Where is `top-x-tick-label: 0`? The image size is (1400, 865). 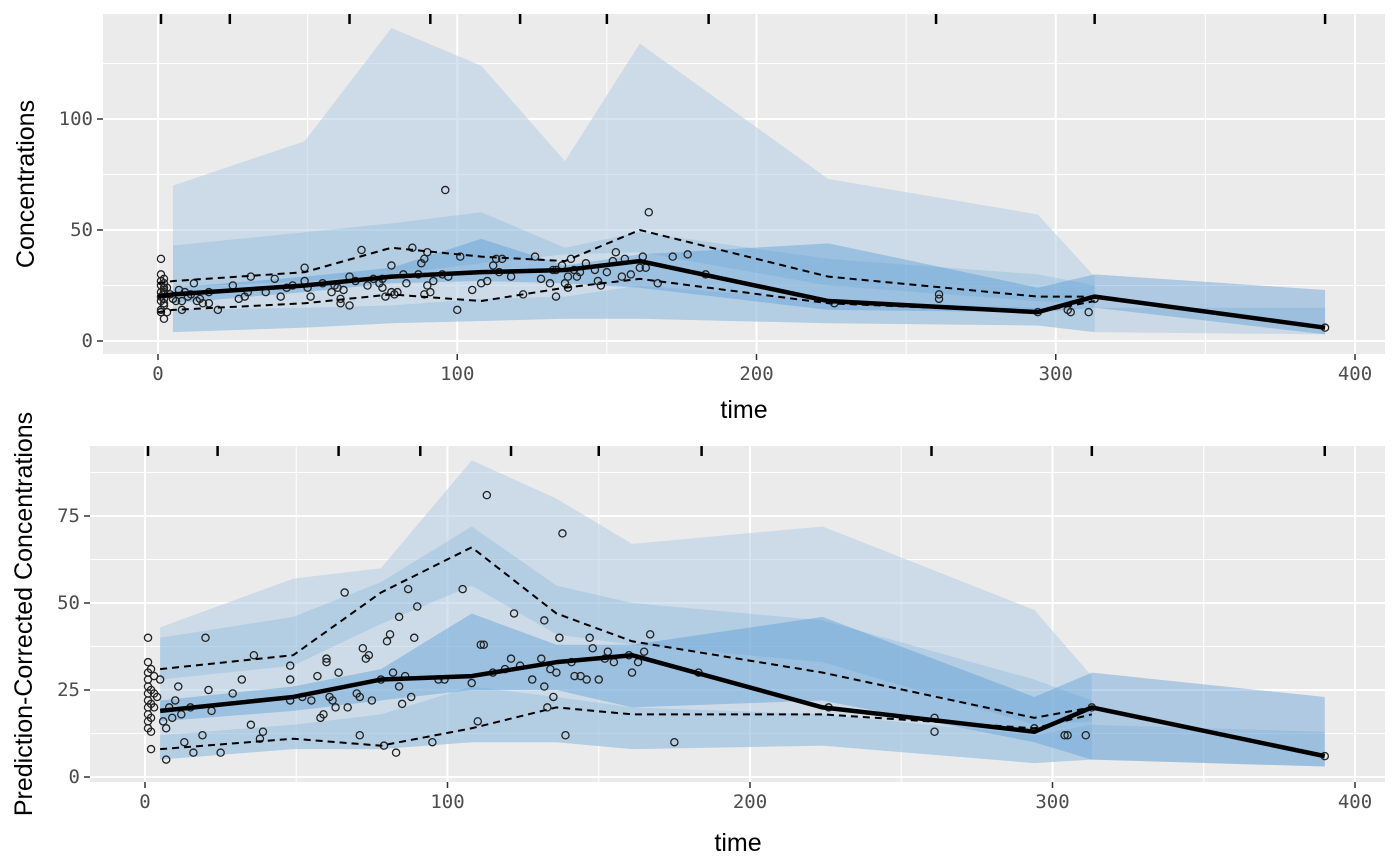
top-x-tick-label: 0 is located at coordinates (157, 374).